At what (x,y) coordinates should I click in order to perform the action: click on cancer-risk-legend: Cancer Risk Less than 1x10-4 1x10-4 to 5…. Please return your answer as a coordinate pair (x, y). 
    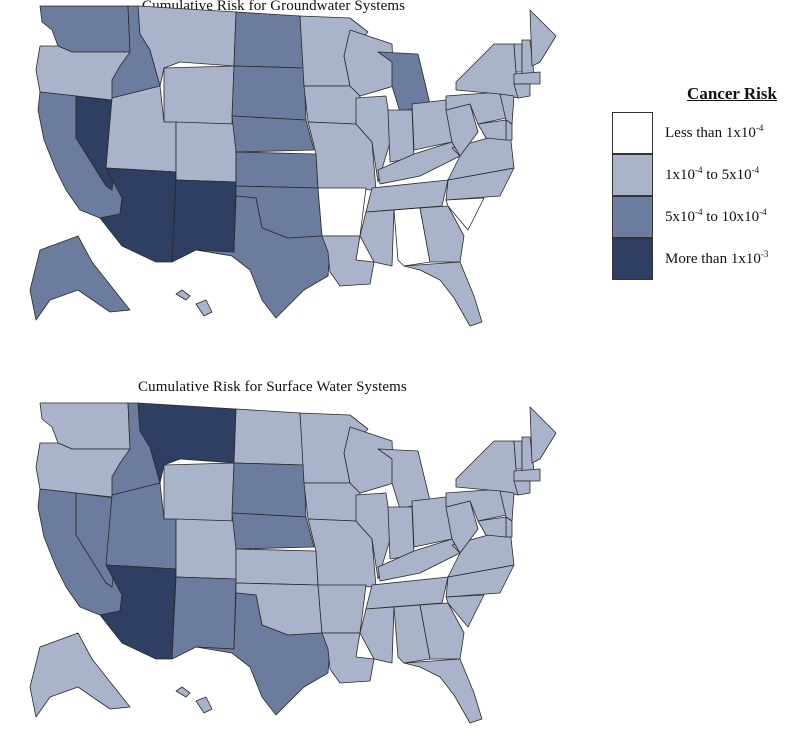
    Looking at the image, I should click on (703, 182).